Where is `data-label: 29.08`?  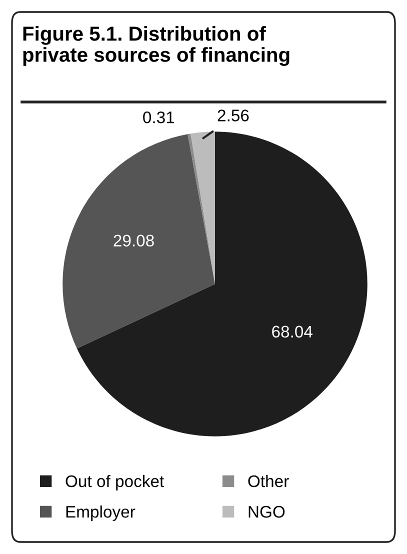
data-label: 29.08 is located at coordinates (134, 240).